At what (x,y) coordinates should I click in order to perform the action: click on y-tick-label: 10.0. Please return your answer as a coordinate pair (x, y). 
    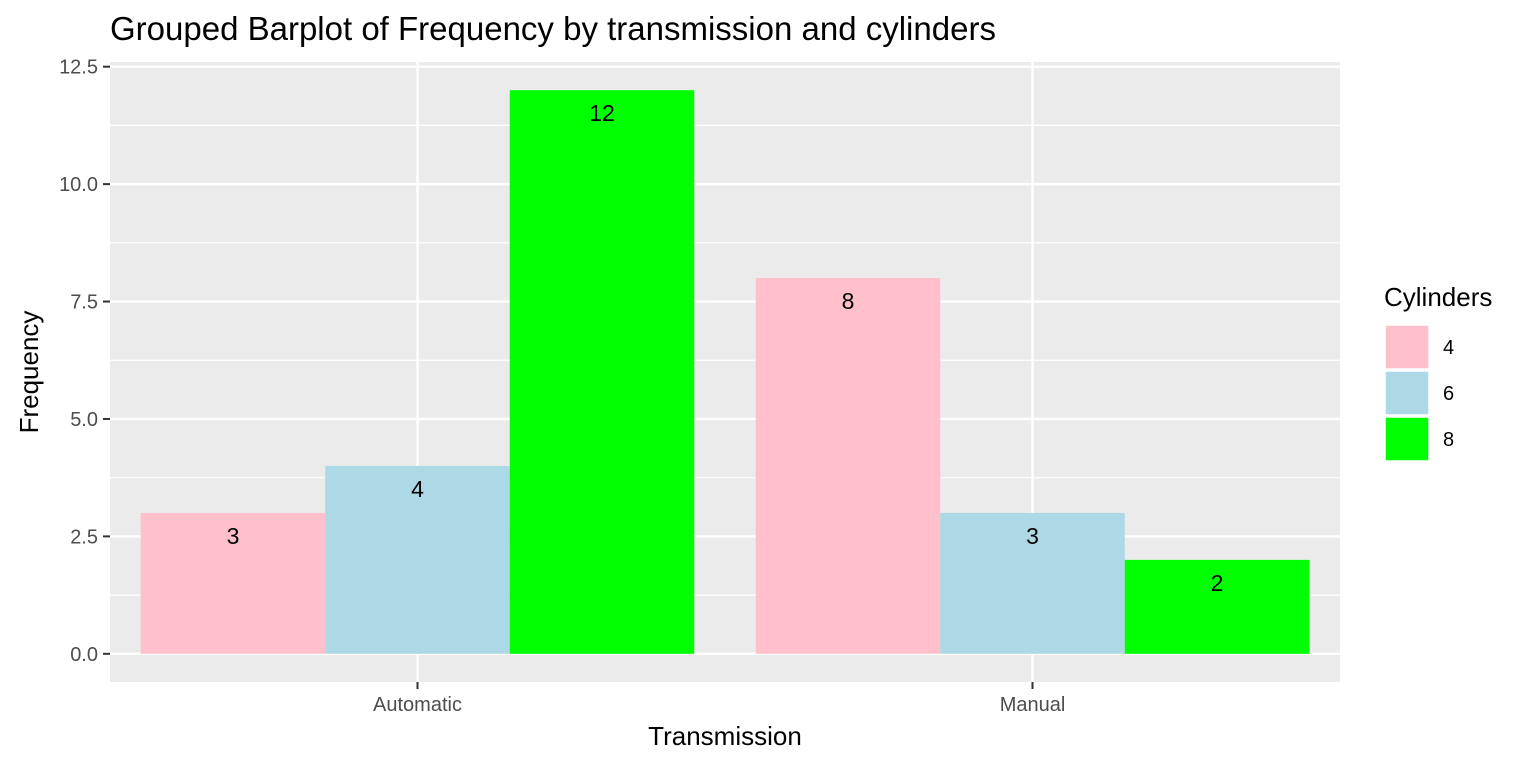
    Looking at the image, I should click on (78, 185).